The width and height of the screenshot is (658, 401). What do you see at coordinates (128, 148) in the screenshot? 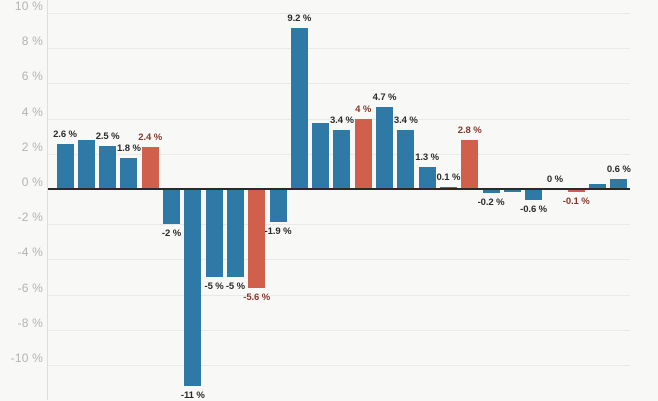
I see `bar-value-label: 1.8 %` at bounding box center [128, 148].